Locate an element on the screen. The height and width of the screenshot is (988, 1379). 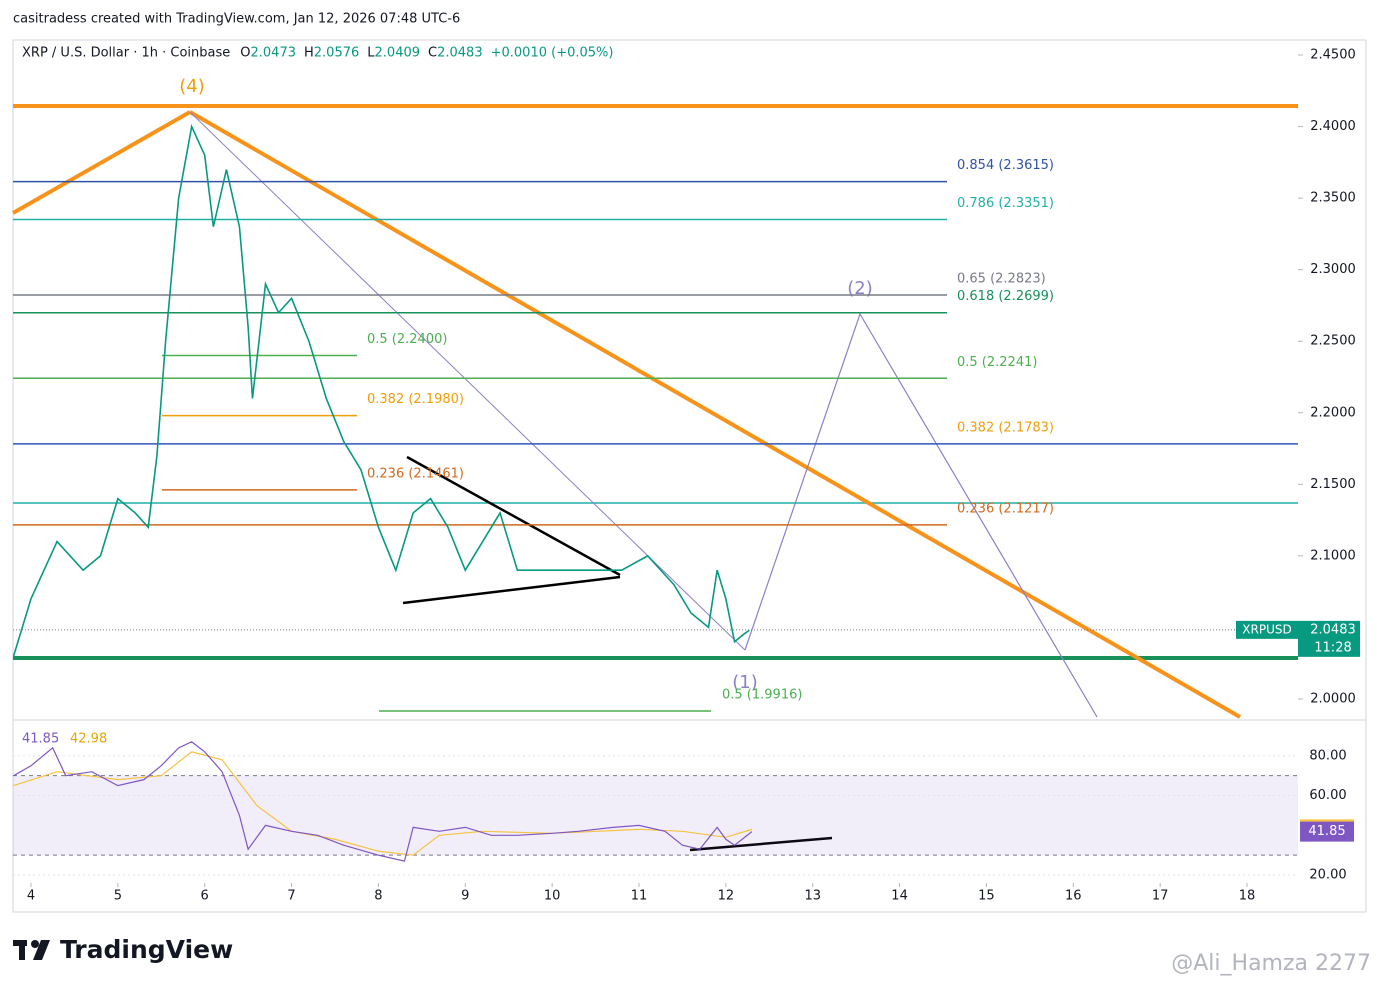
symbol: XRP / U.S. Dollar · 1h · Coinbase is located at coordinates (126, 53).